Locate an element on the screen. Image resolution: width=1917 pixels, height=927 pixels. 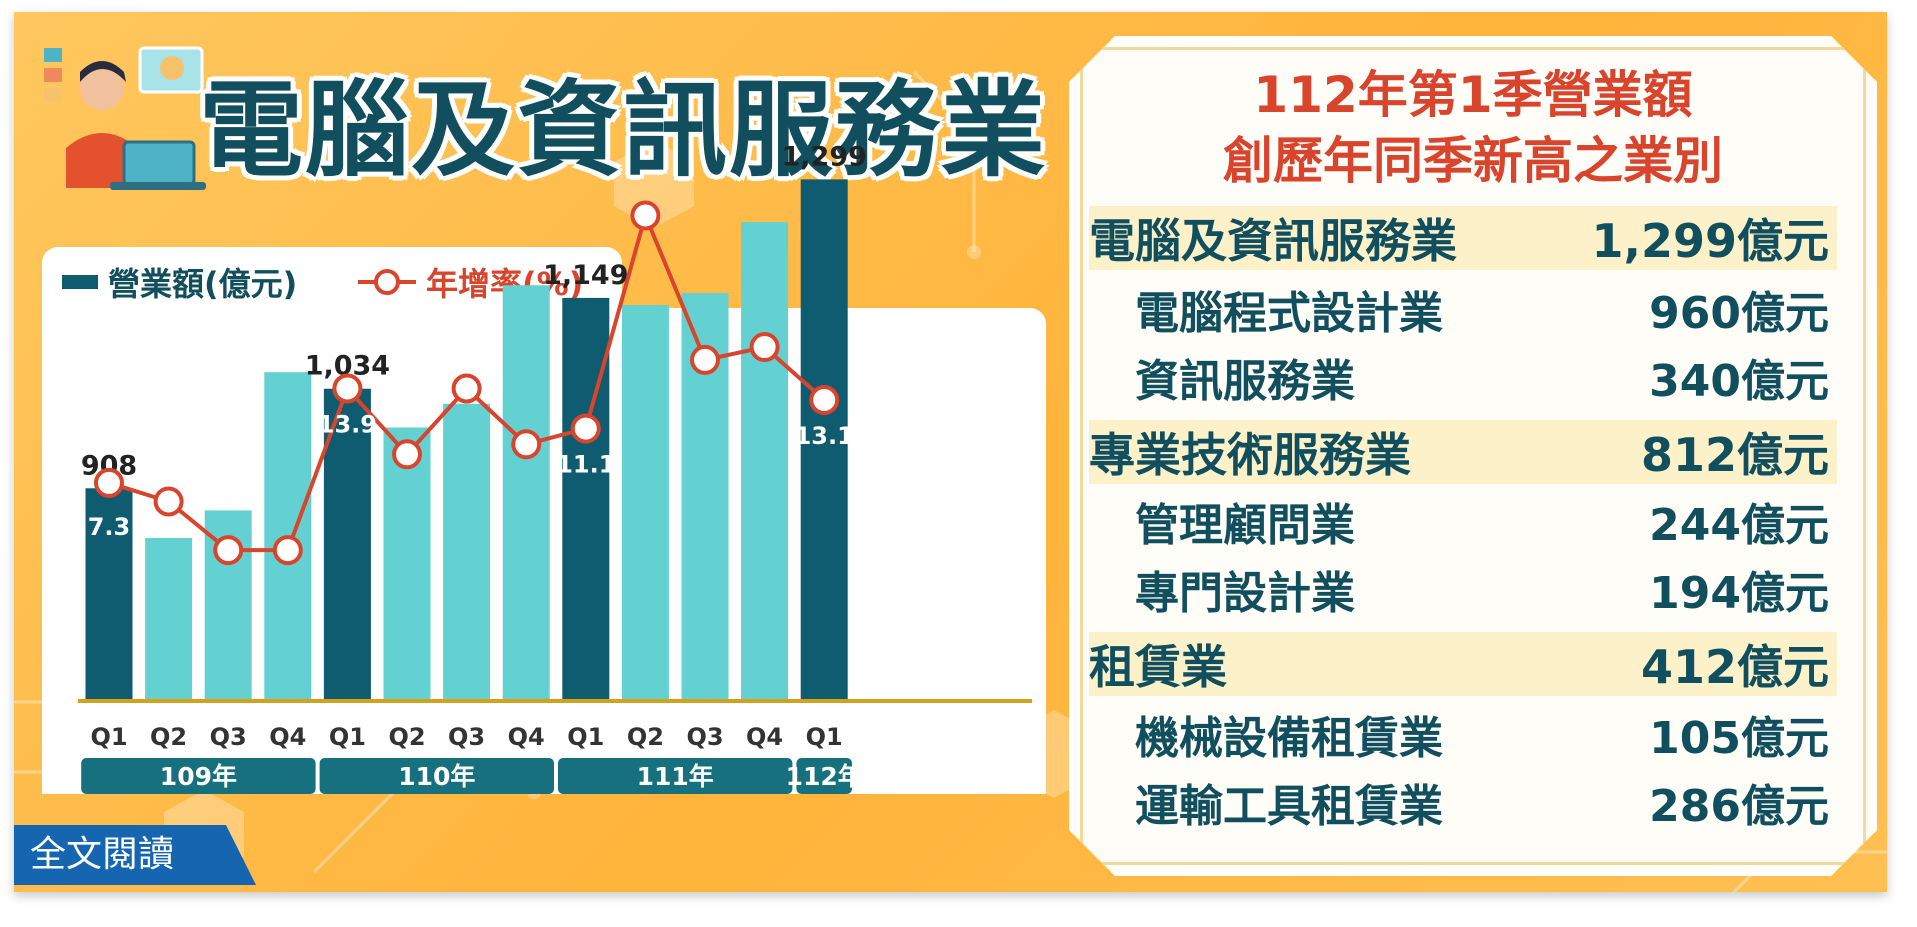
year-group-label: 110年 is located at coordinates (436, 776).